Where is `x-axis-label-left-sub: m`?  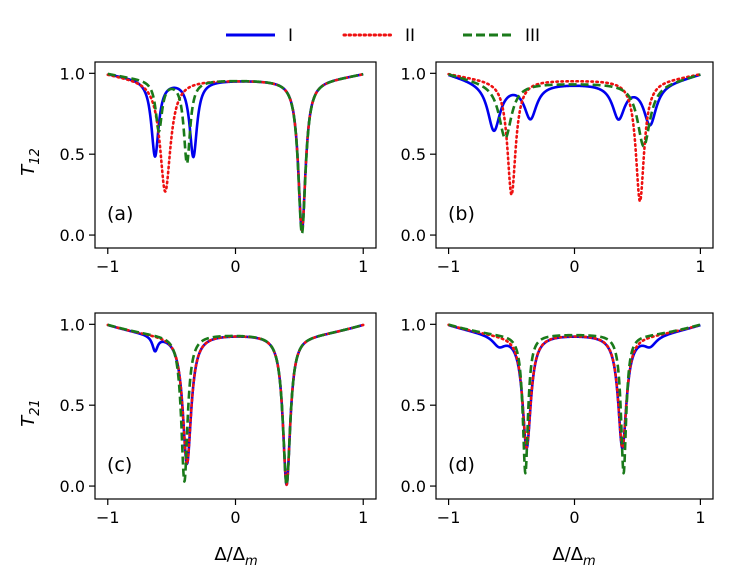 x-axis-label-left-sub: m is located at coordinates (251, 561).